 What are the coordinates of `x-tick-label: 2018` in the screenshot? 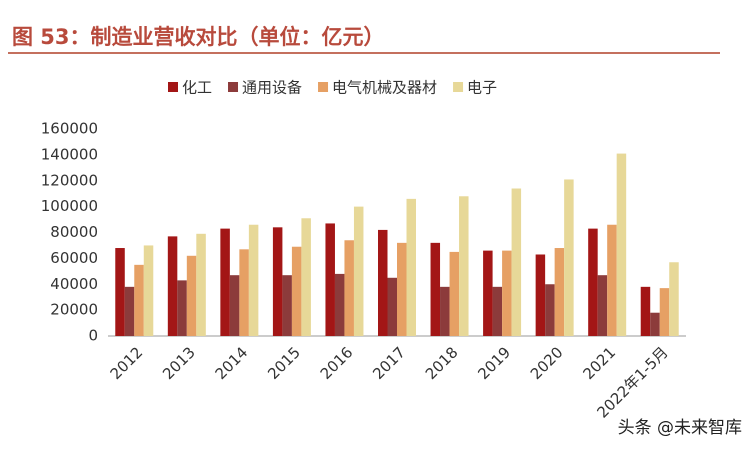 It's located at (442, 363).